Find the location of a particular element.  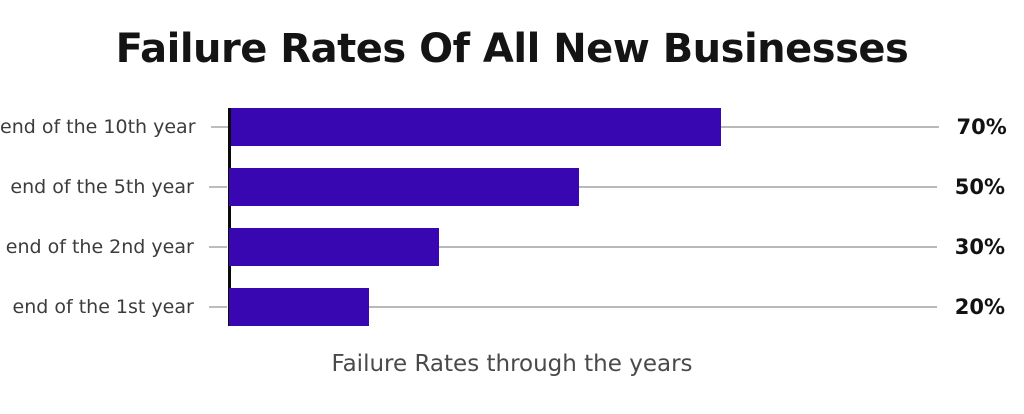

value-label: 20% is located at coordinates (980, 307).